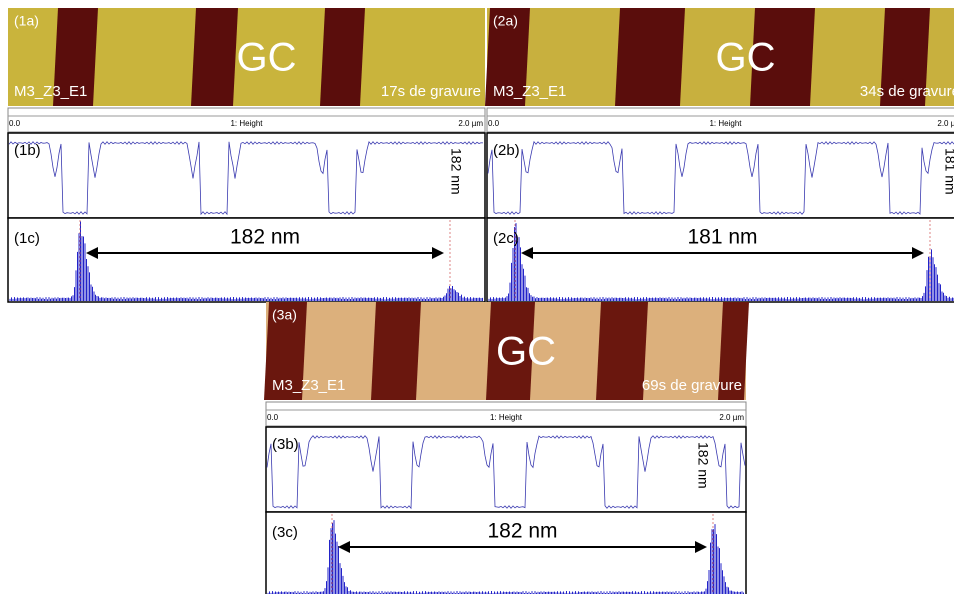 The height and width of the screenshot is (594, 954). I want to click on image-label: (3a), so click(284, 315).